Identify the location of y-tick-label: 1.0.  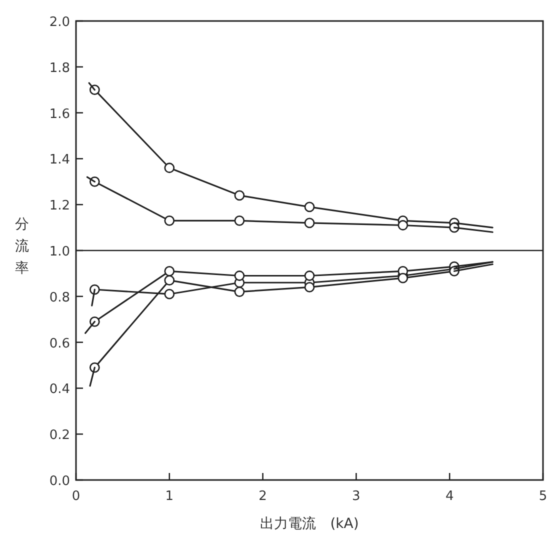
(59, 252).